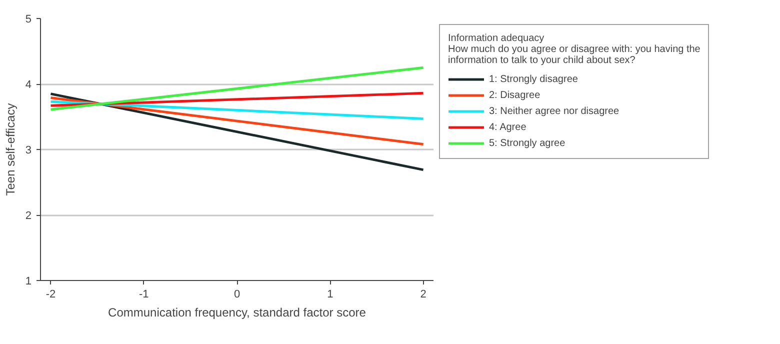  What do you see at coordinates (533, 79) in the screenshot?
I see `legend-label: 1: Strongly disagree` at bounding box center [533, 79].